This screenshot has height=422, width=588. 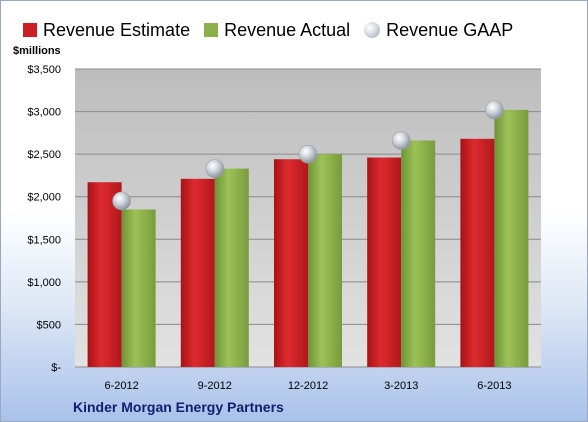 I want to click on legend-item-revenue-actual: Revenue Actual, so click(x=277, y=30).